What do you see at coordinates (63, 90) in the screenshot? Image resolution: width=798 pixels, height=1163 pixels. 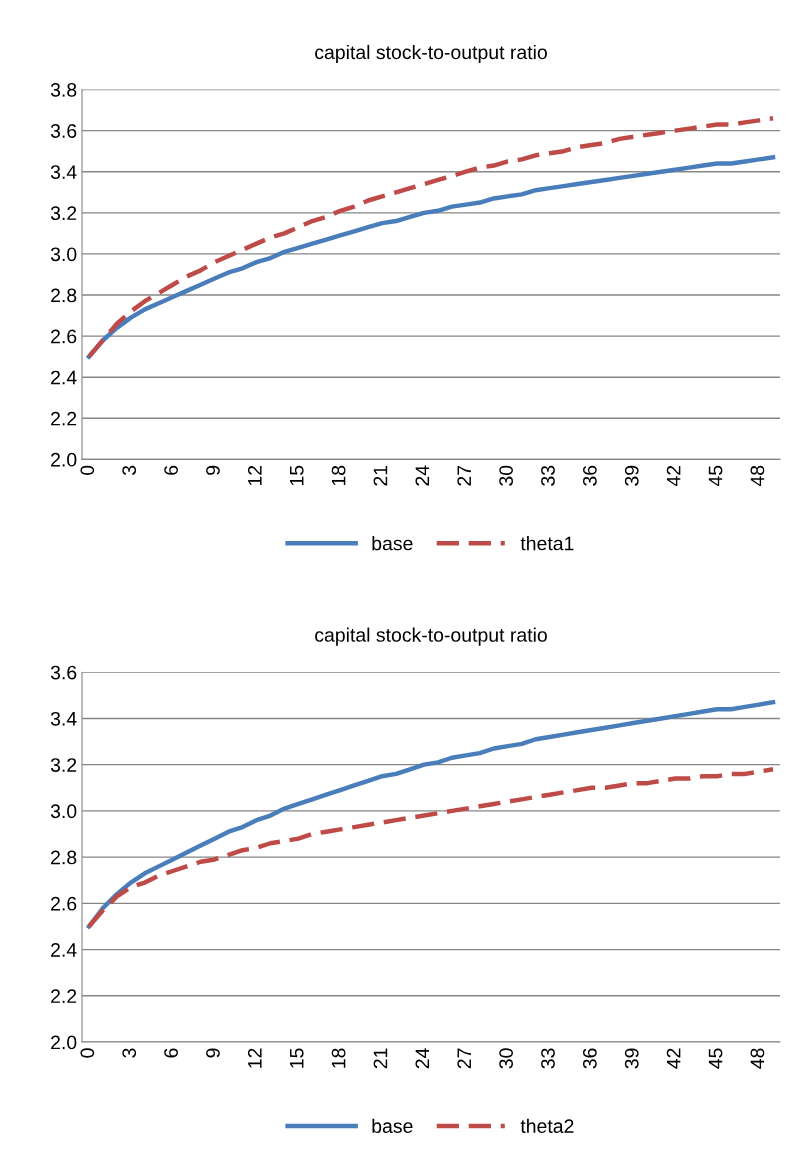 I see `y-tick-label: 3.8` at bounding box center [63, 90].